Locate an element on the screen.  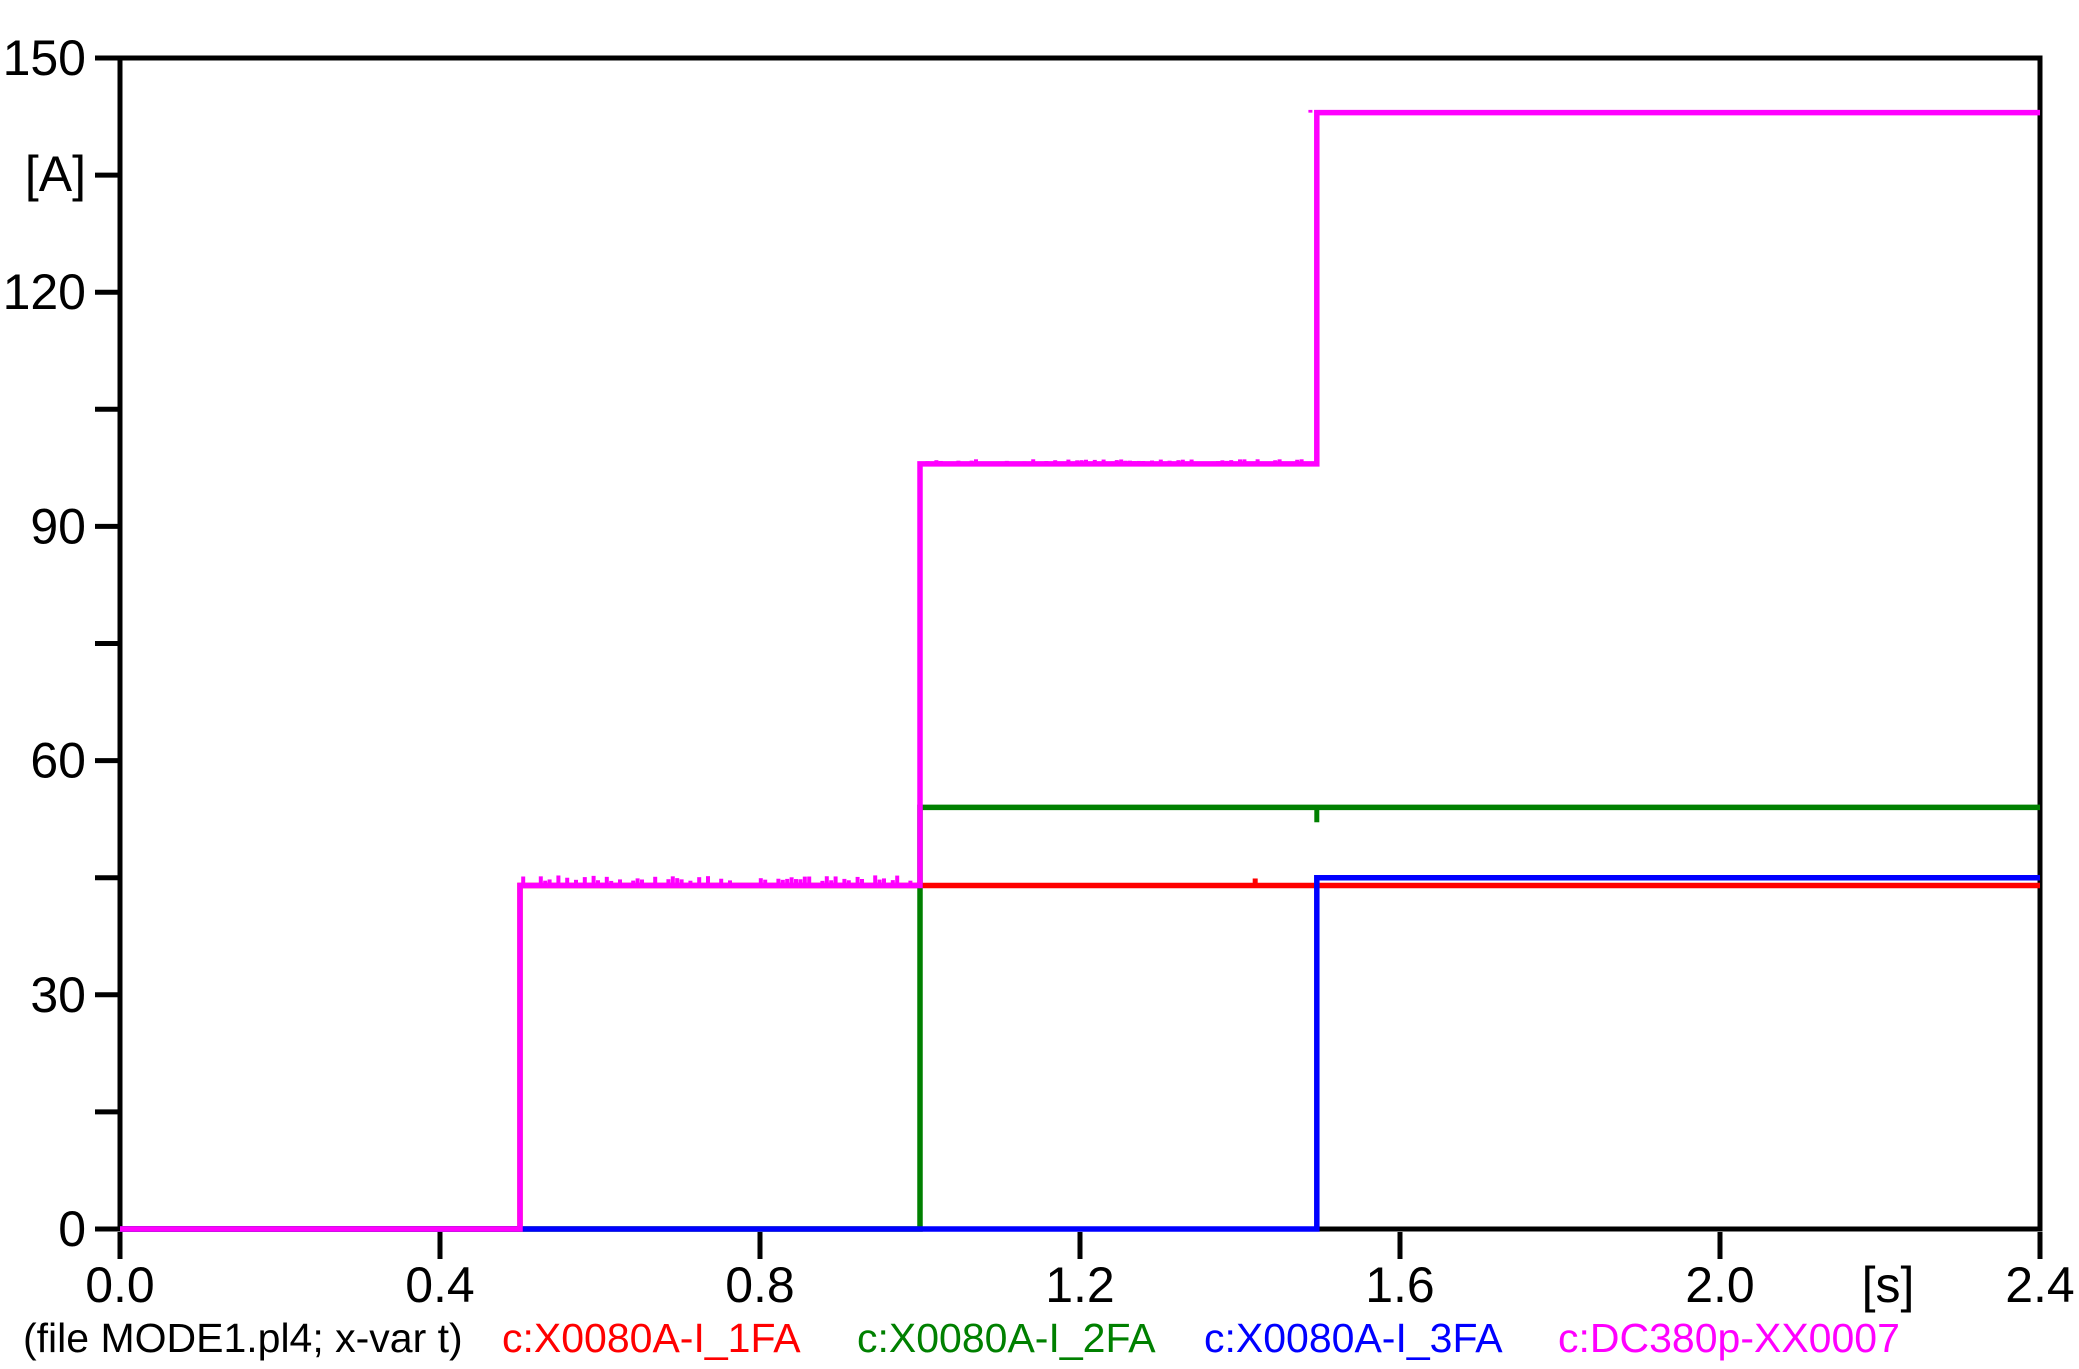
y-axis-ticks is located at coordinates (106, 643).